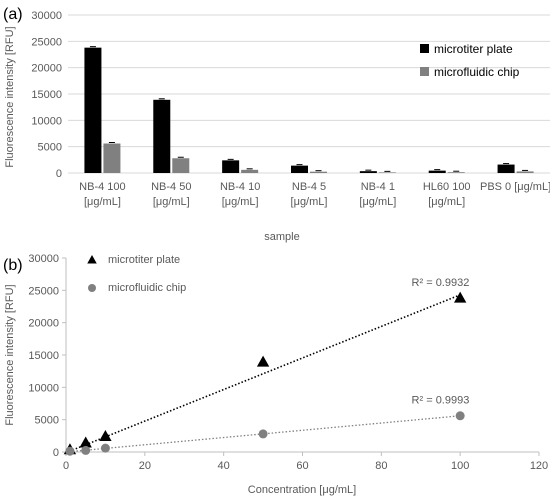 Image resolution: width=550 pixels, height=500 pixels. Describe the element at coordinates (281, 237) in the screenshot. I see `chart-a-xlabel: sample` at that location.